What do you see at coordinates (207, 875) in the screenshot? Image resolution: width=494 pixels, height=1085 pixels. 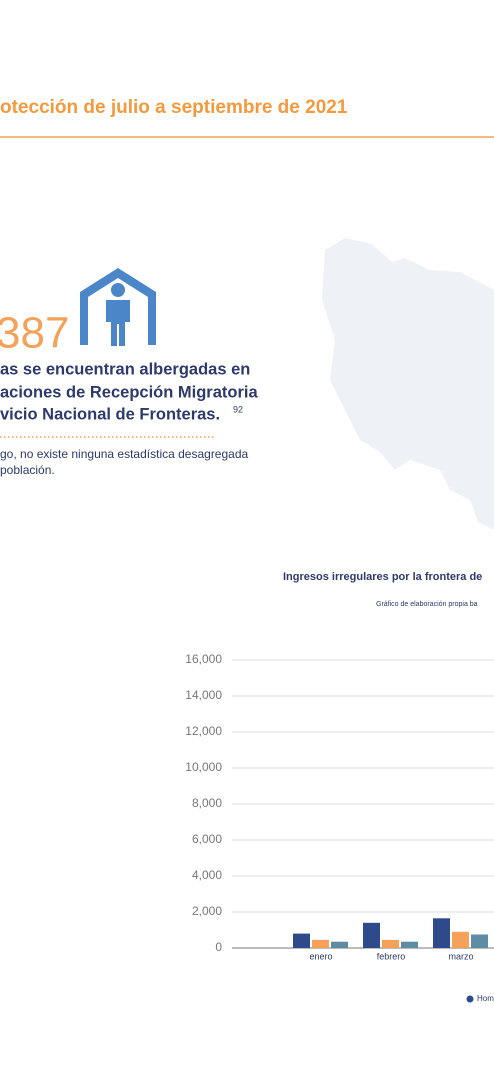 I see `y-tick-label: 4,000` at bounding box center [207, 875].